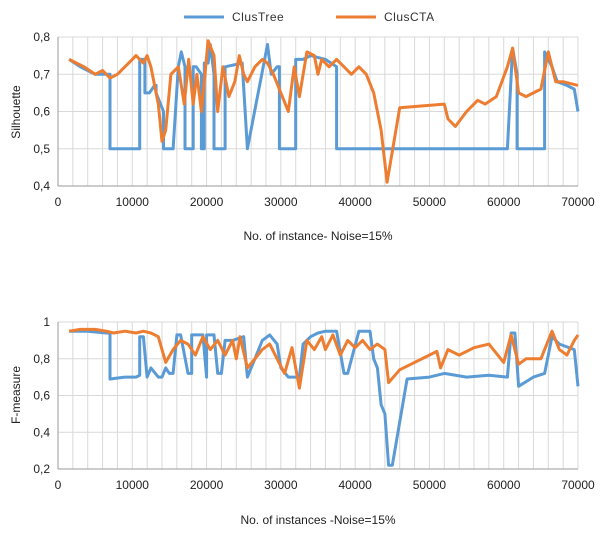 This screenshot has height=537, width=615. Describe the element at coordinates (16, 112) in the screenshot. I see `silhouette-y-label: Silhouette` at that location.